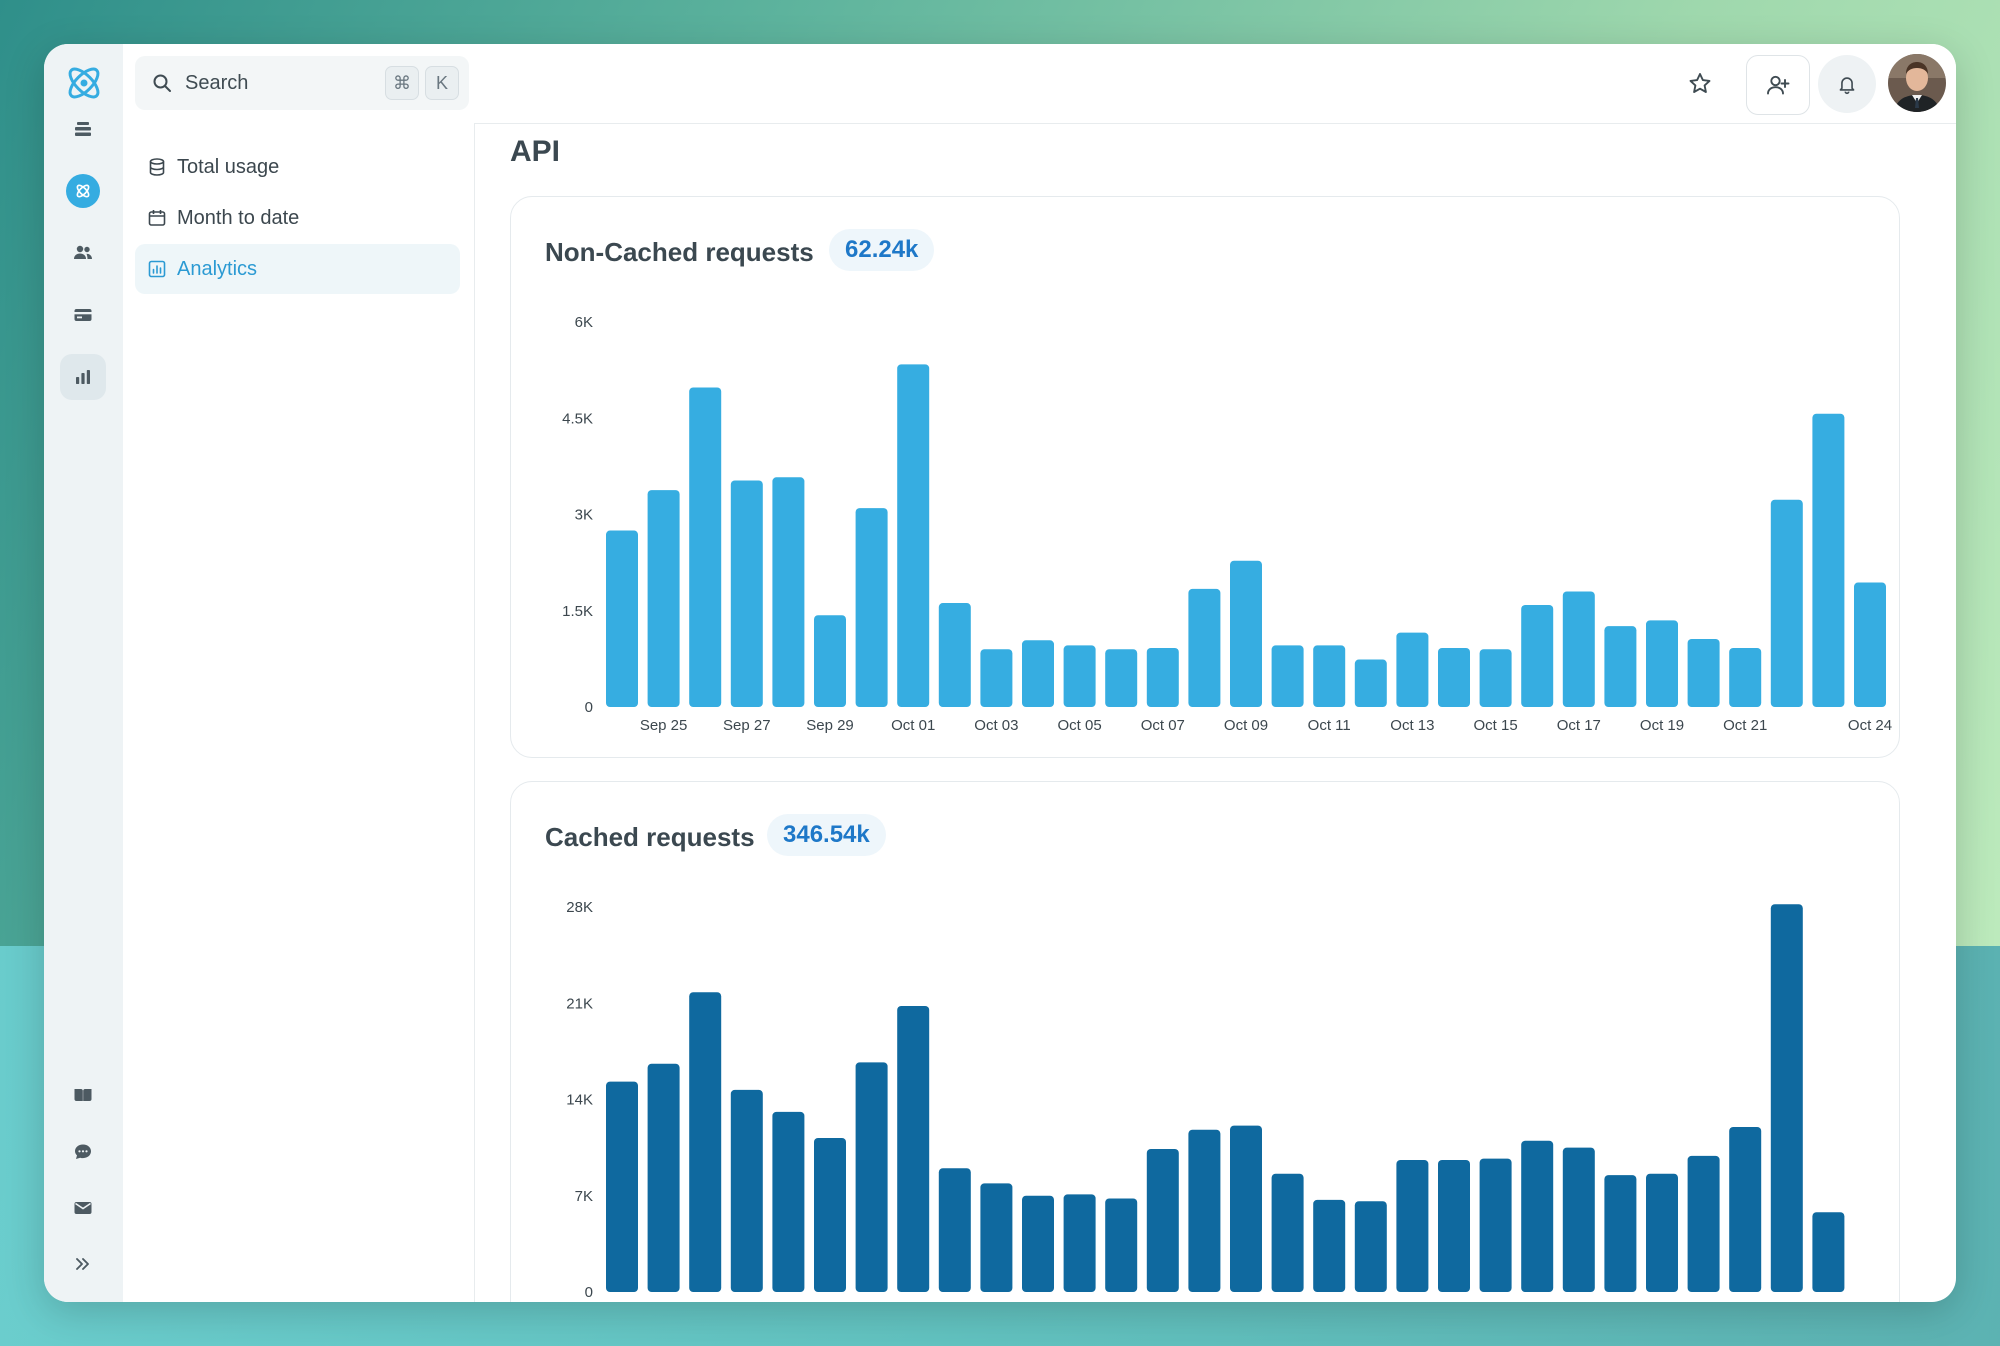 The image size is (2000, 1346). Describe the element at coordinates (83, 1095) in the screenshot. I see `book-icon` at that location.